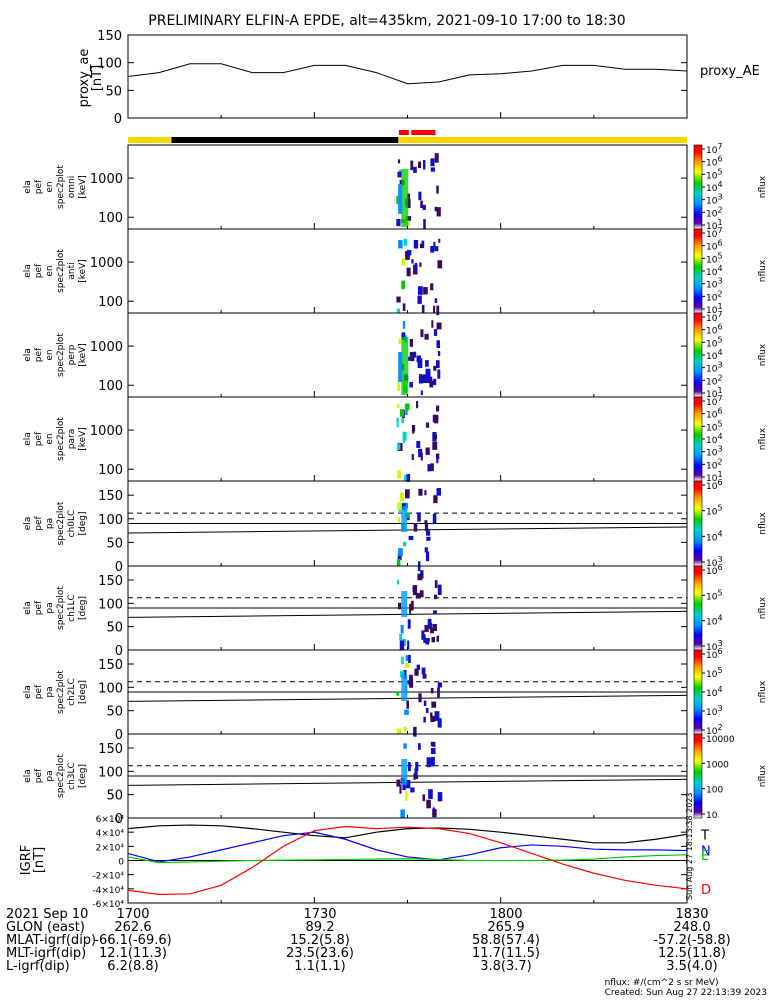 This screenshot has height=1000, width=775. Describe the element at coordinates (33, 860) in the screenshot. I see `igrf-y-axis-label: IGRF[nT]` at that location.